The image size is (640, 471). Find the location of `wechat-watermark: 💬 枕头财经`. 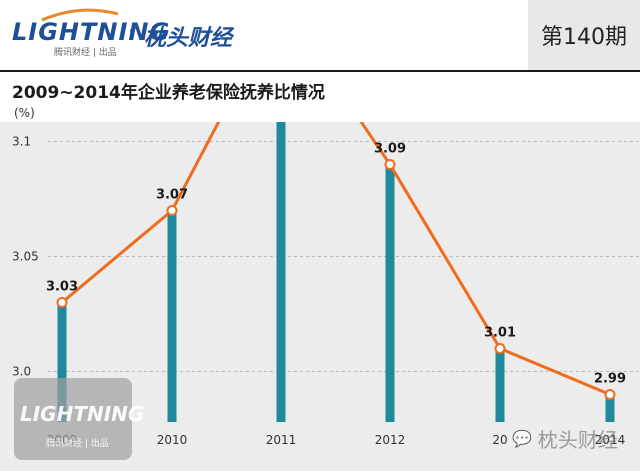

wechat-watermark: 💬 枕头财经 is located at coordinates (565, 438).